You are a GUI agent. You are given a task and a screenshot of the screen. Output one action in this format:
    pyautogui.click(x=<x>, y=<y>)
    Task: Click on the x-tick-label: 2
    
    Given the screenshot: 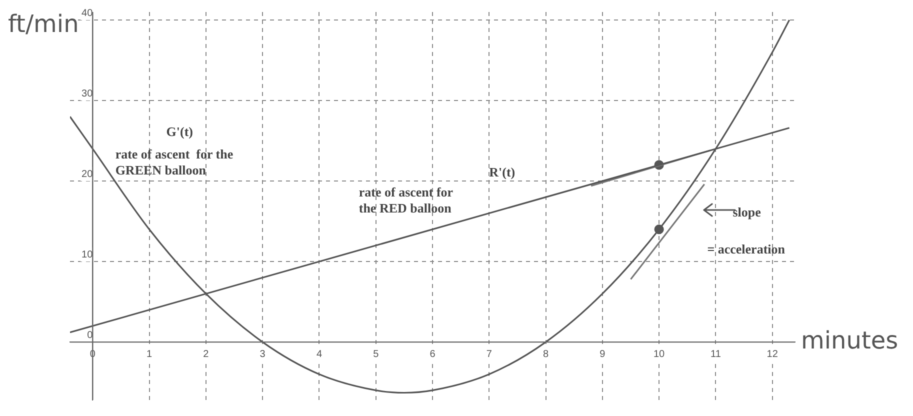 What is the action you would take?
    pyautogui.click(x=206, y=354)
    